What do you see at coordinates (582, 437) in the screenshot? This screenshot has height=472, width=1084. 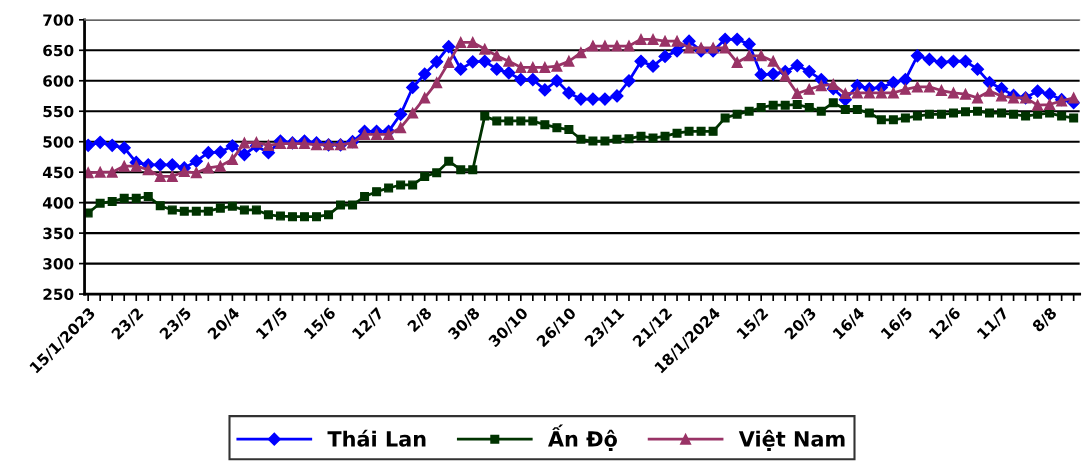 I see `legend-label: Ấn Độ` at bounding box center [582, 437].